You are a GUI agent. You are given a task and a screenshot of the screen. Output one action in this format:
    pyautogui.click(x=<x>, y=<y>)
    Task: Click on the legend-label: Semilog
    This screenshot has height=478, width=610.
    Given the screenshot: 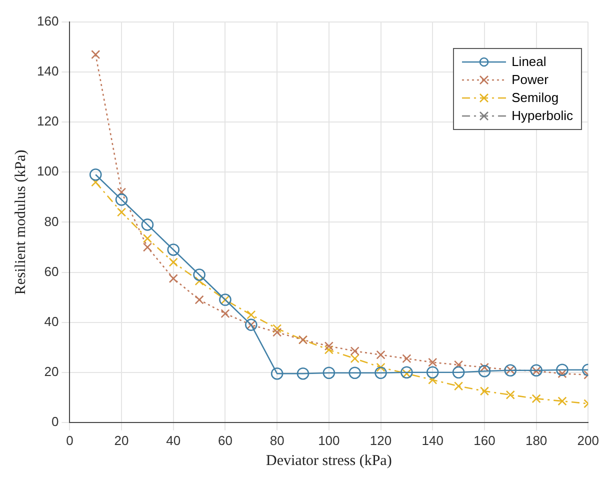 What is the action you would take?
    pyautogui.click(x=535, y=98)
    